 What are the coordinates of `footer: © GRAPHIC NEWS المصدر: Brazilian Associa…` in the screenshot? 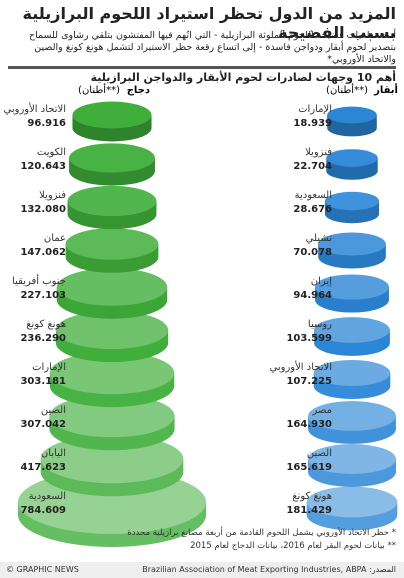 It's located at (202, 570).